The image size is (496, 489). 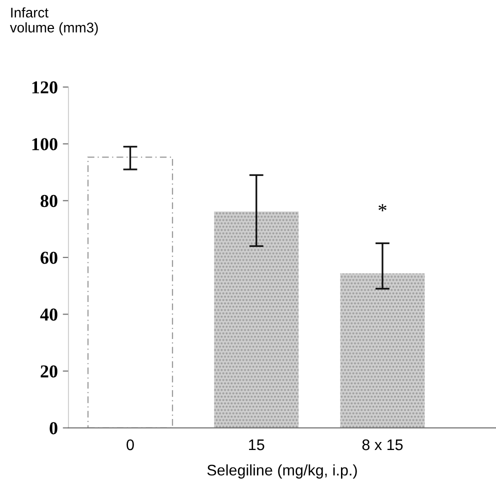 I want to click on x-axis-title: Selegiline (mg/kg, i.p.), so click(x=282, y=471).